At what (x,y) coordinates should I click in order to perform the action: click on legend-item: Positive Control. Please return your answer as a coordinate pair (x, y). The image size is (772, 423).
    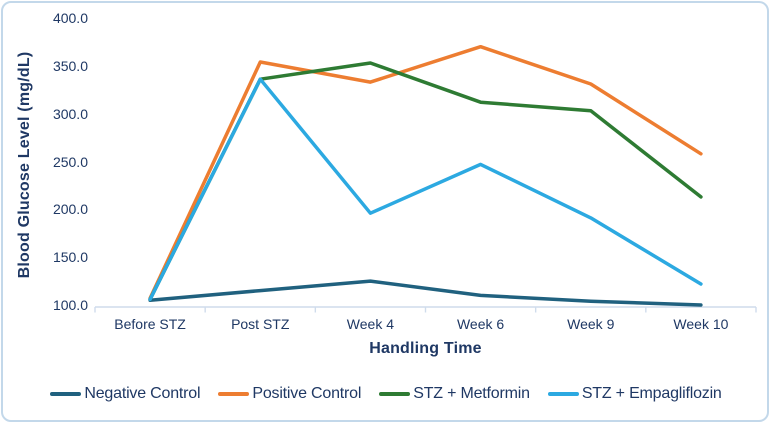
    Looking at the image, I should click on (289, 394).